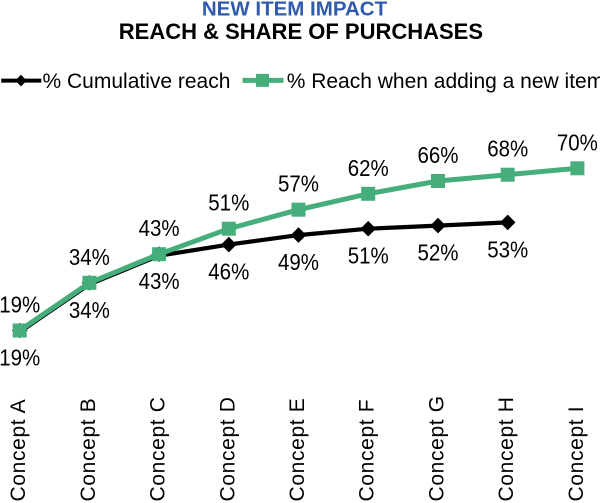 This screenshot has height=503, width=600. Describe the element at coordinates (367, 450) in the screenshot. I see `svg-text: Concept F` at that location.